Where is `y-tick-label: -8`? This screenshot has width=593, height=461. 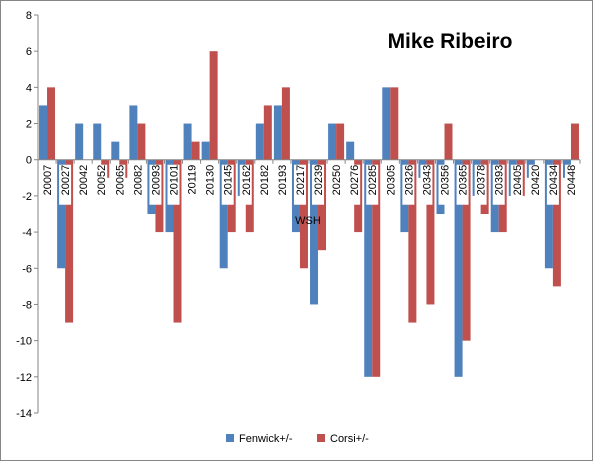
y-tick-label: -8 is located at coordinates (27, 305).